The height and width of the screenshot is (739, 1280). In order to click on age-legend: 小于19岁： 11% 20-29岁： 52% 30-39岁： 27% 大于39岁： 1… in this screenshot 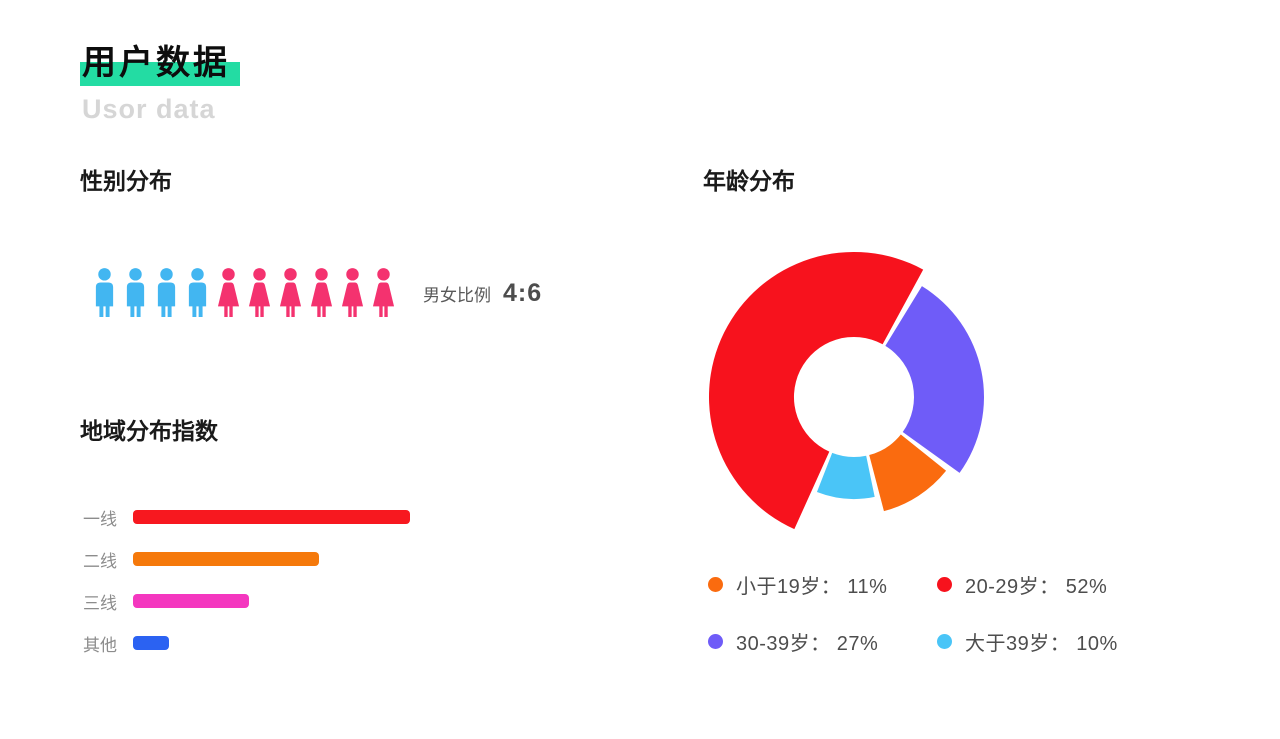, I will do `click(913, 612)`.